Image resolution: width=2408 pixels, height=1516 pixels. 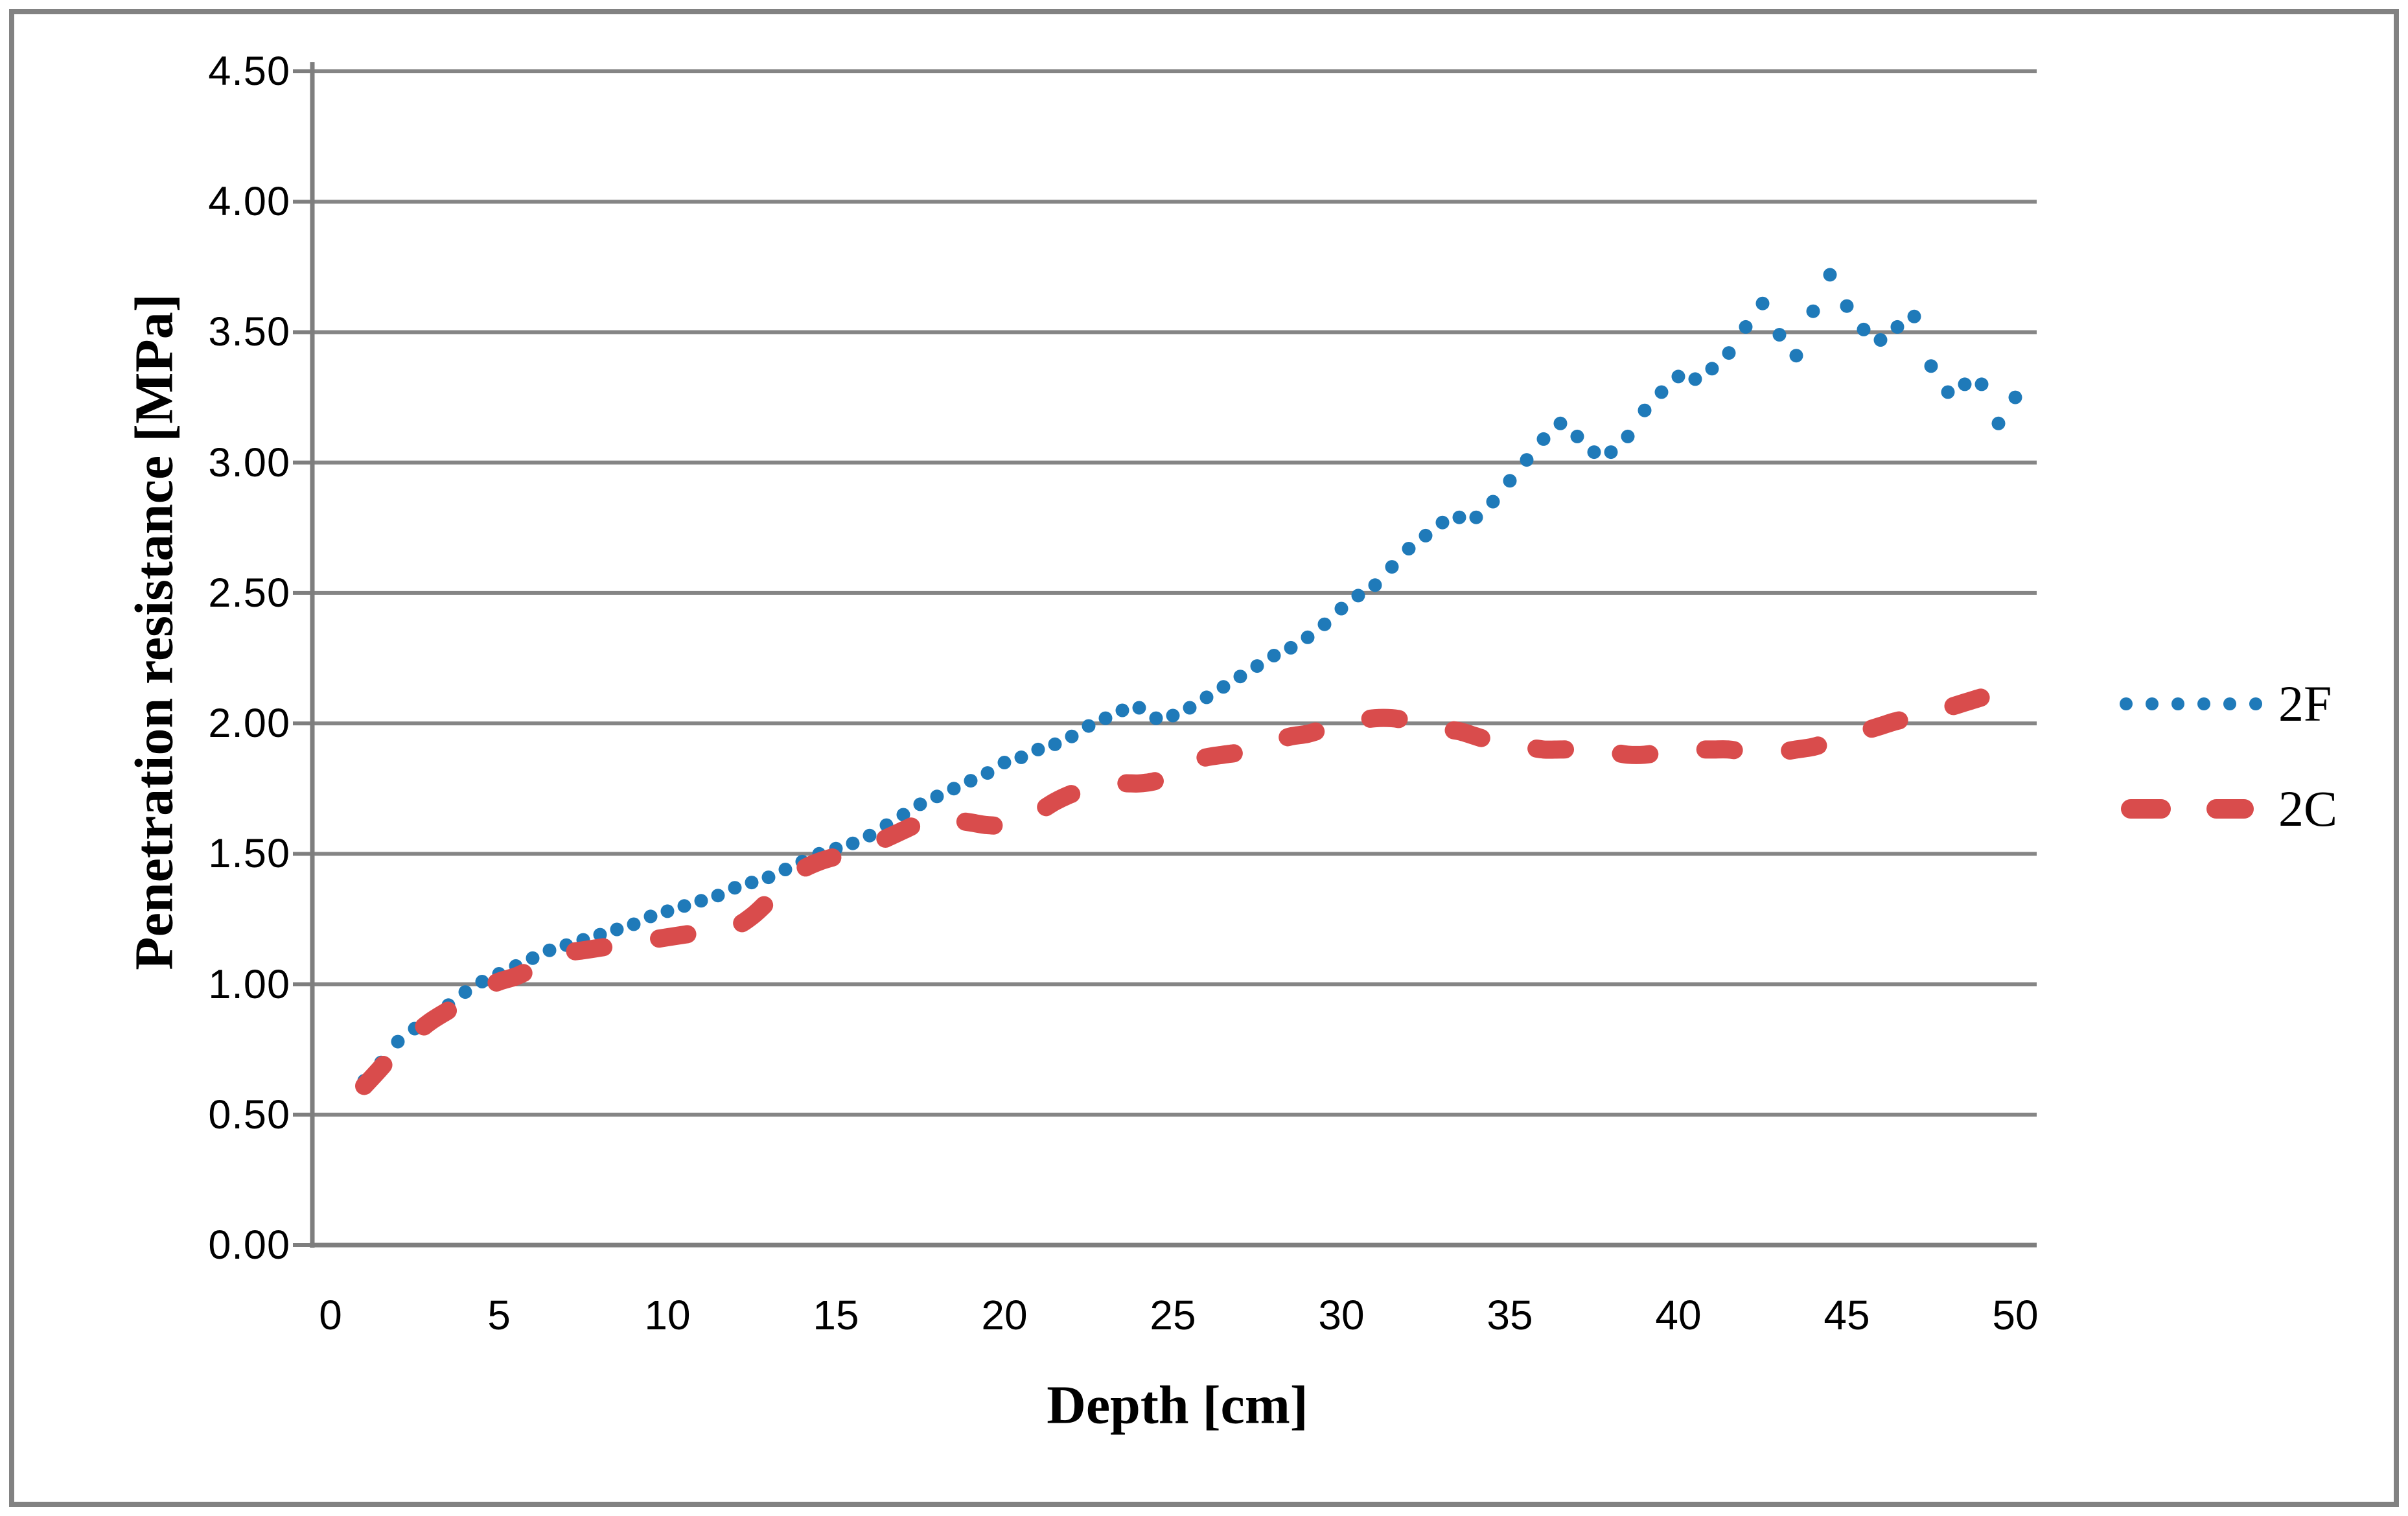 What do you see at coordinates (1846, 1315) in the screenshot?
I see `x-tick-label: 45` at bounding box center [1846, 1315].